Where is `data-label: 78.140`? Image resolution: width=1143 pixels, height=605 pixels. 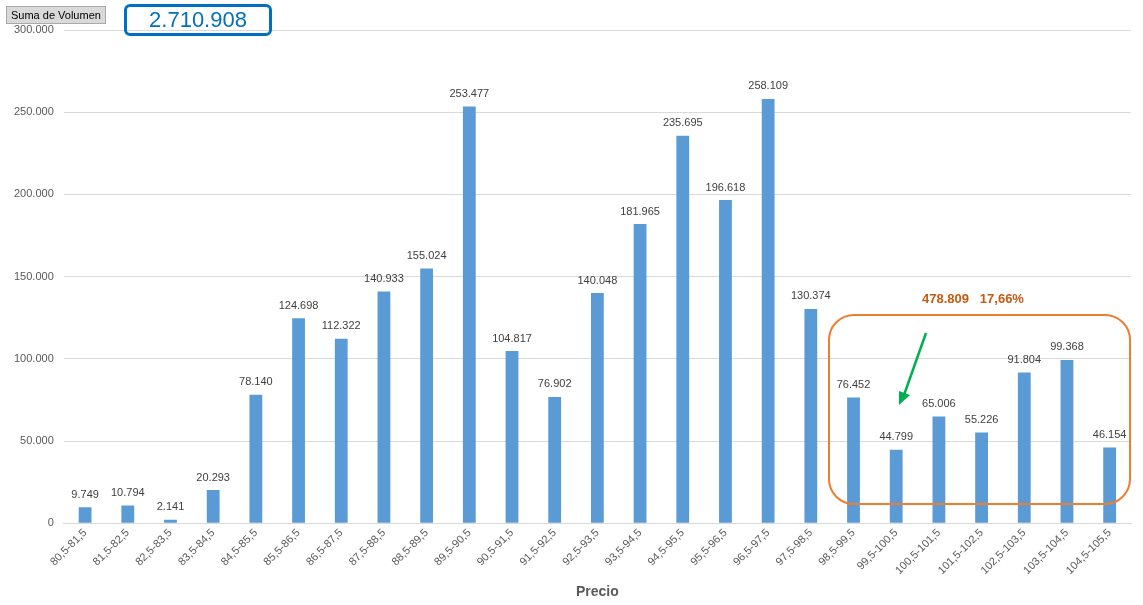
data-label: 78.140 is located at coordinates (256, 381).